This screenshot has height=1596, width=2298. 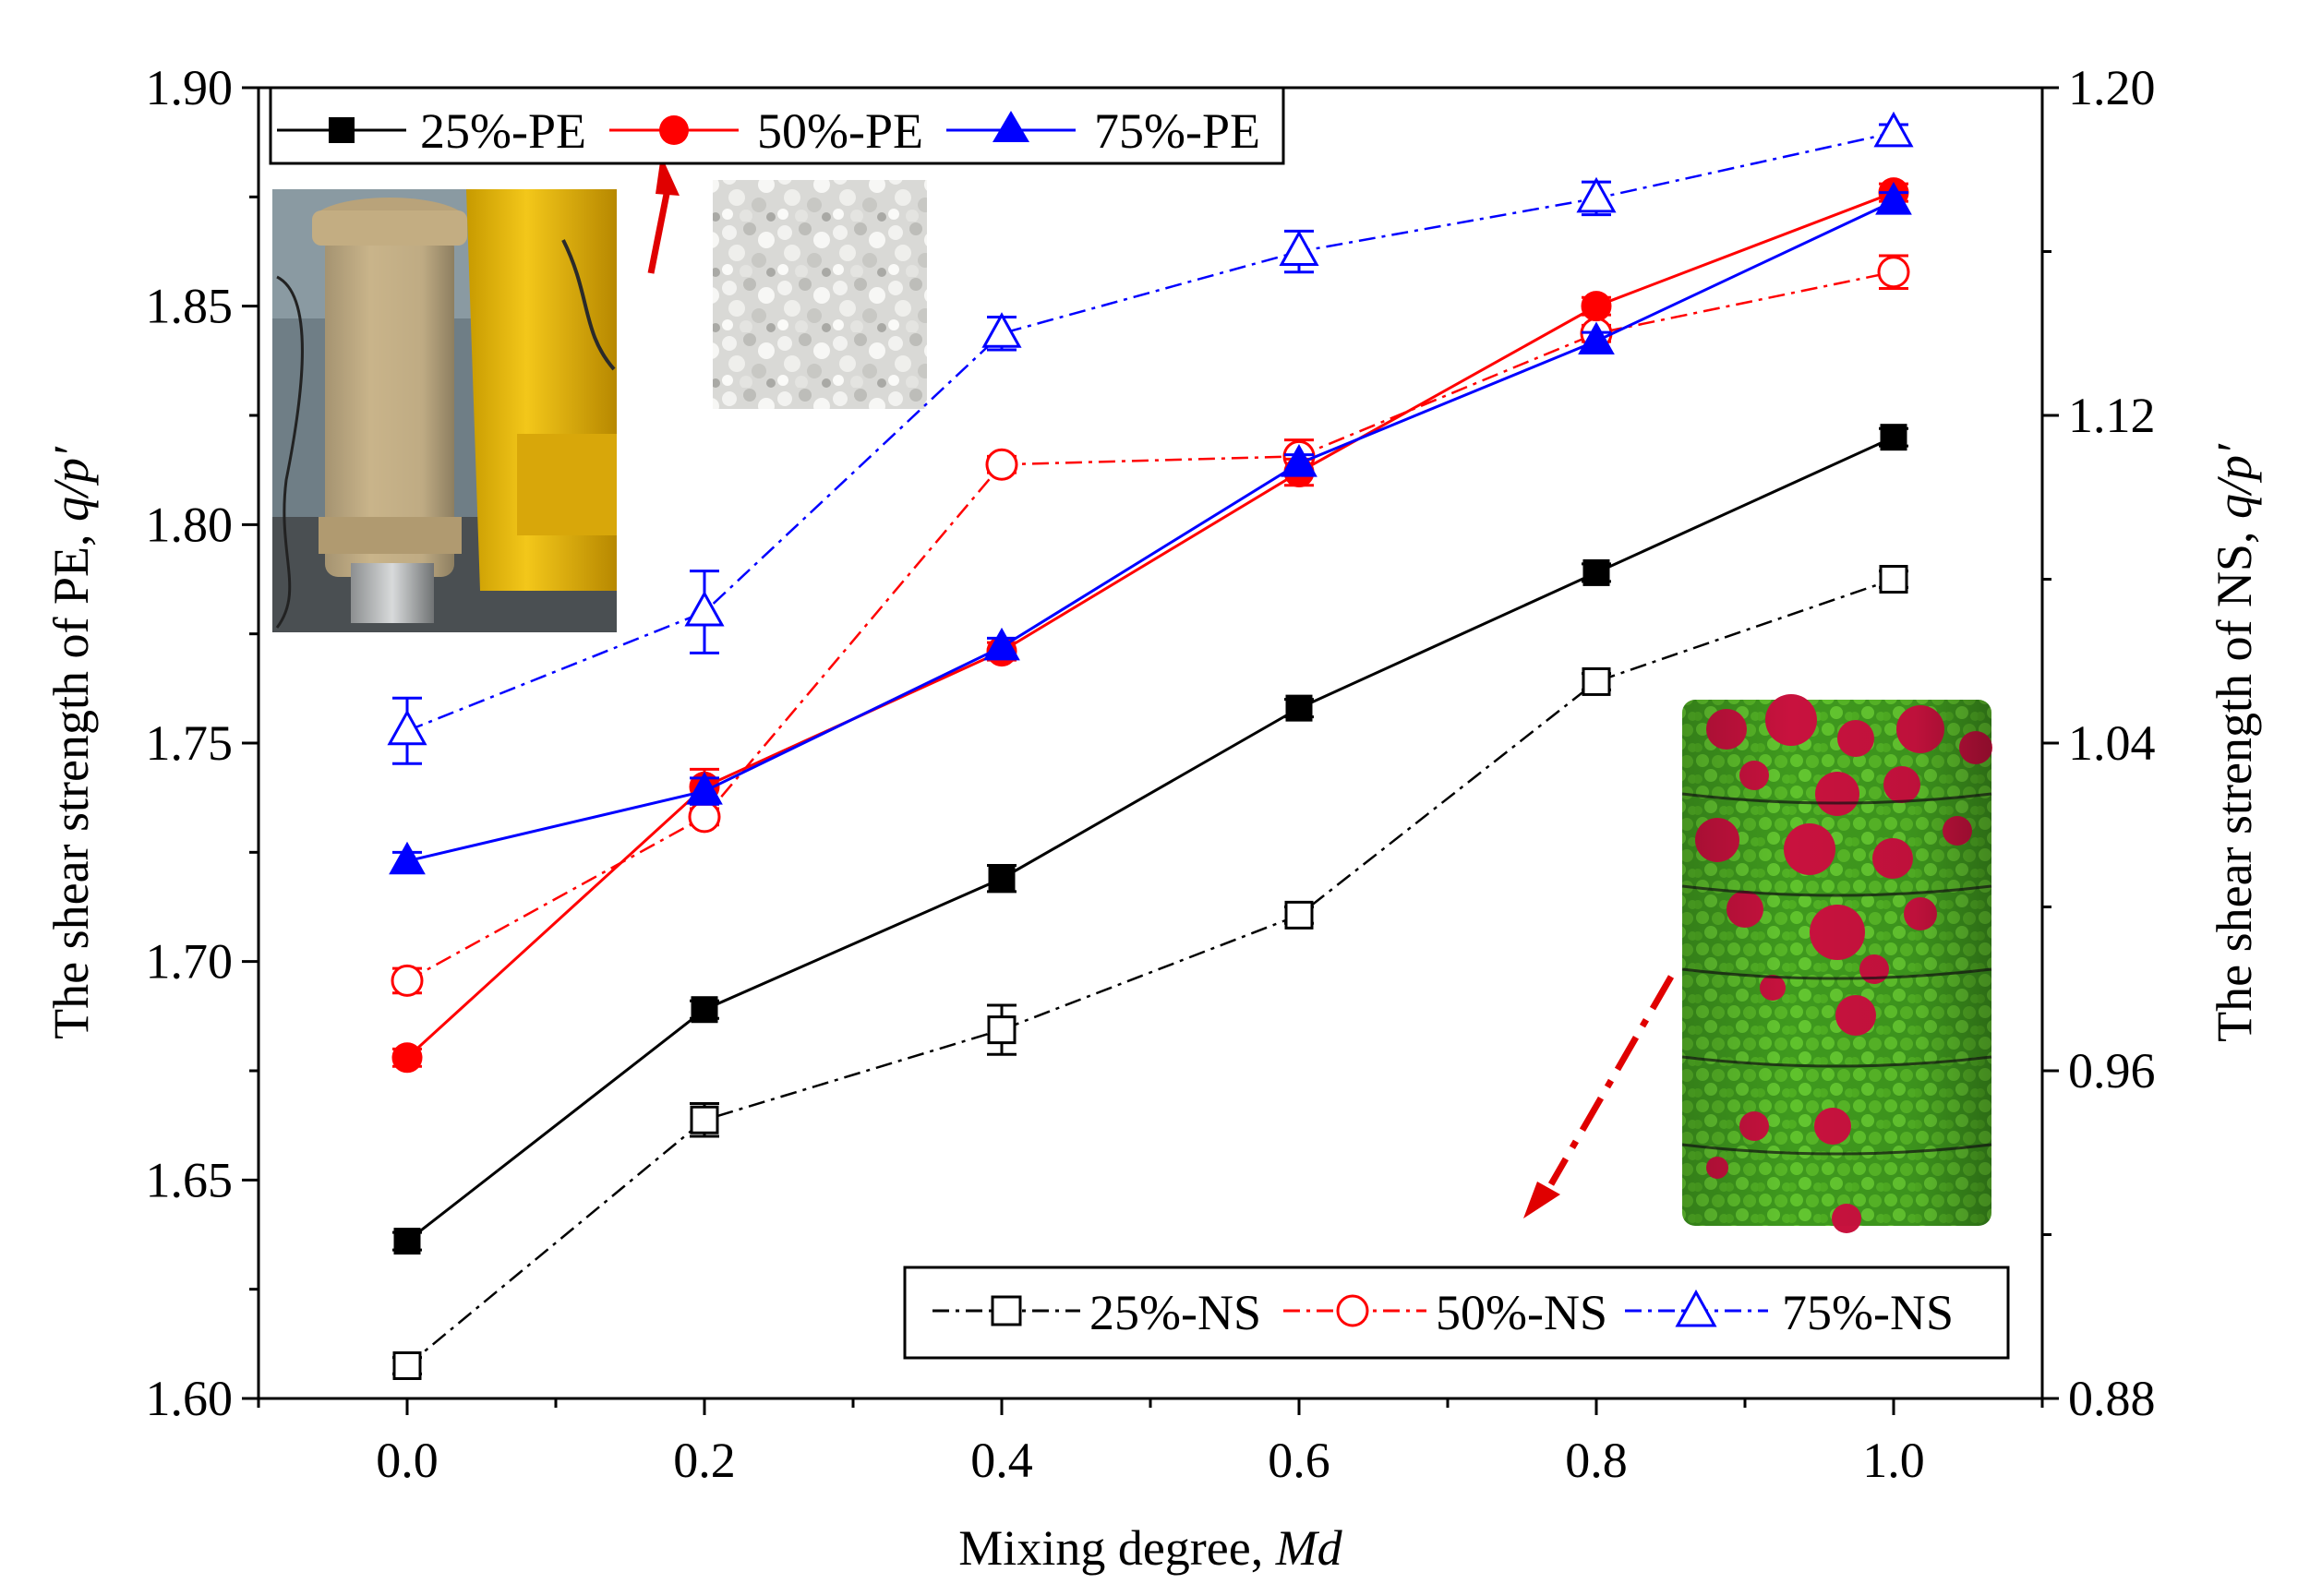 What do you see at coordinates (840, 131) in the screenshot?
I see `svg-text: 50%-PE` at bounding box center [840, 131].